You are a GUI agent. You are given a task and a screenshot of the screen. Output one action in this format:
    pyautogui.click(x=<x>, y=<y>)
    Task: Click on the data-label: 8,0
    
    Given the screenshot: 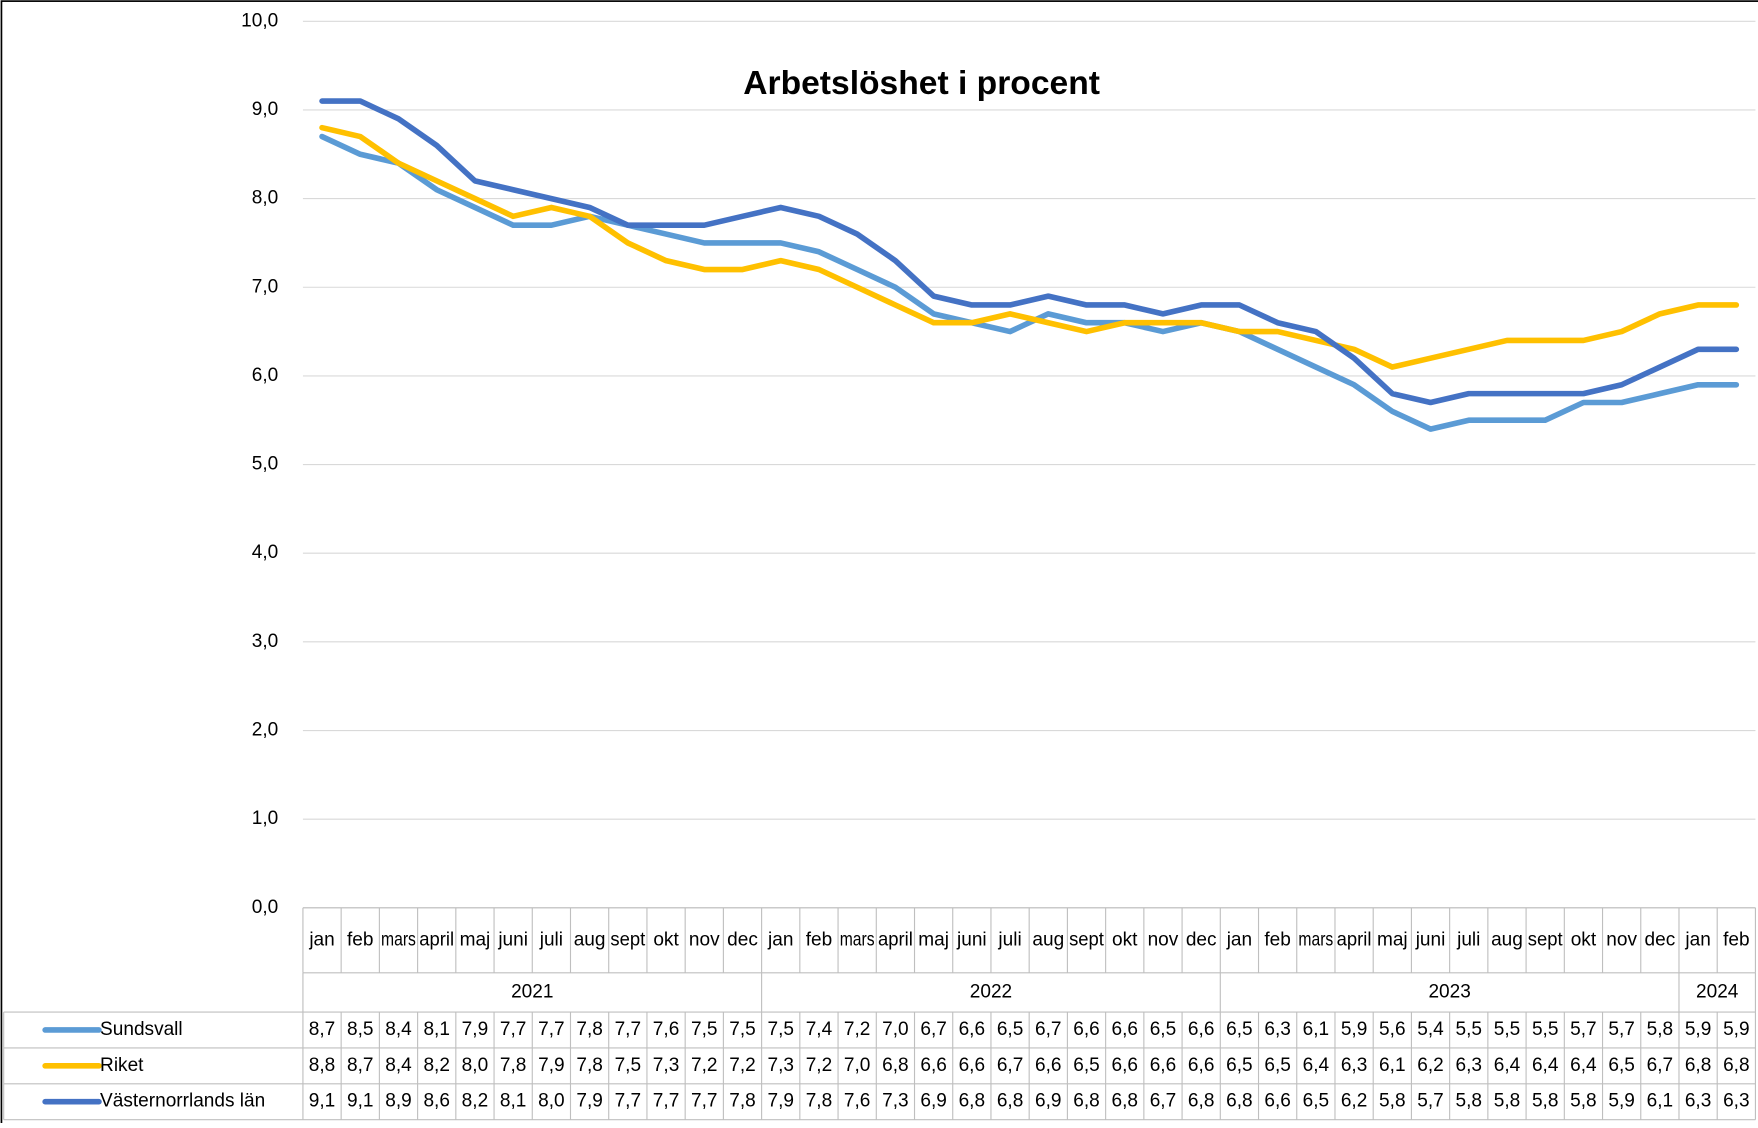 What is the action you would take?
    pyautogui.click(x=475, y=1065)
    